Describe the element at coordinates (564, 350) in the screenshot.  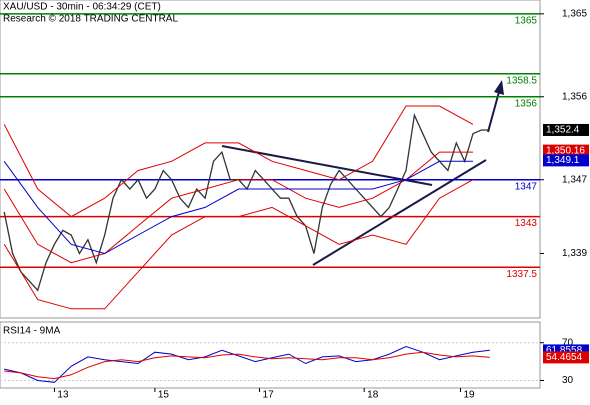
I see `price-tag-label: 61.8558` at that location.